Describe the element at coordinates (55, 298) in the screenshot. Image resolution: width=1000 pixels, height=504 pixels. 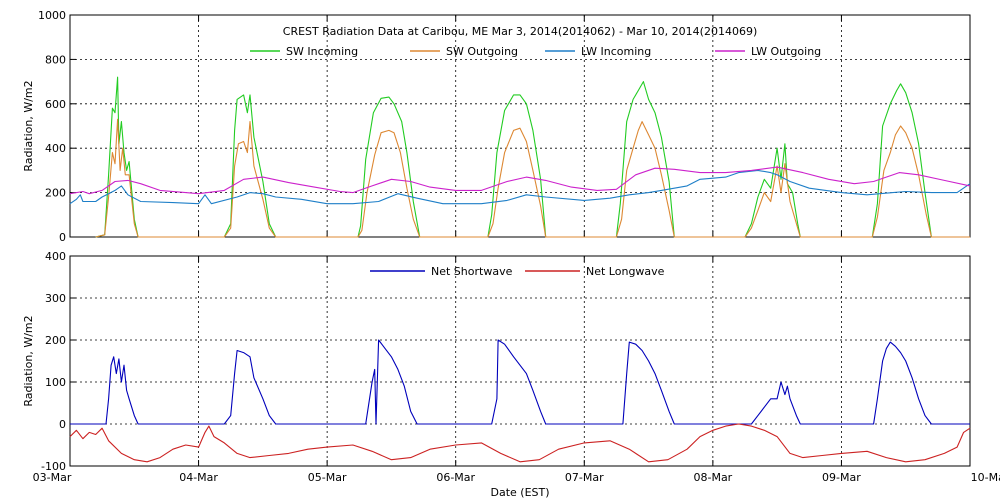
I see `y-tick-label: 300` at that location.